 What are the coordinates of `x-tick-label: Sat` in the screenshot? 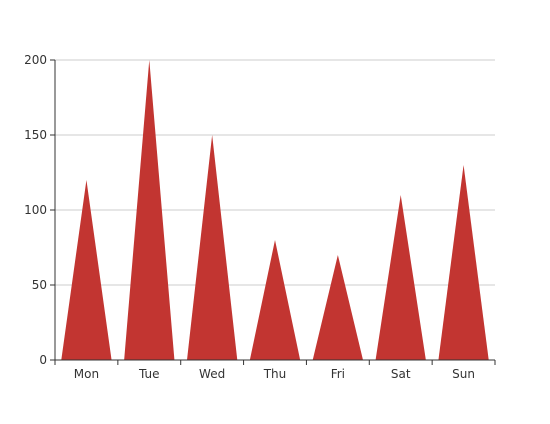 It's located at (401, 374).